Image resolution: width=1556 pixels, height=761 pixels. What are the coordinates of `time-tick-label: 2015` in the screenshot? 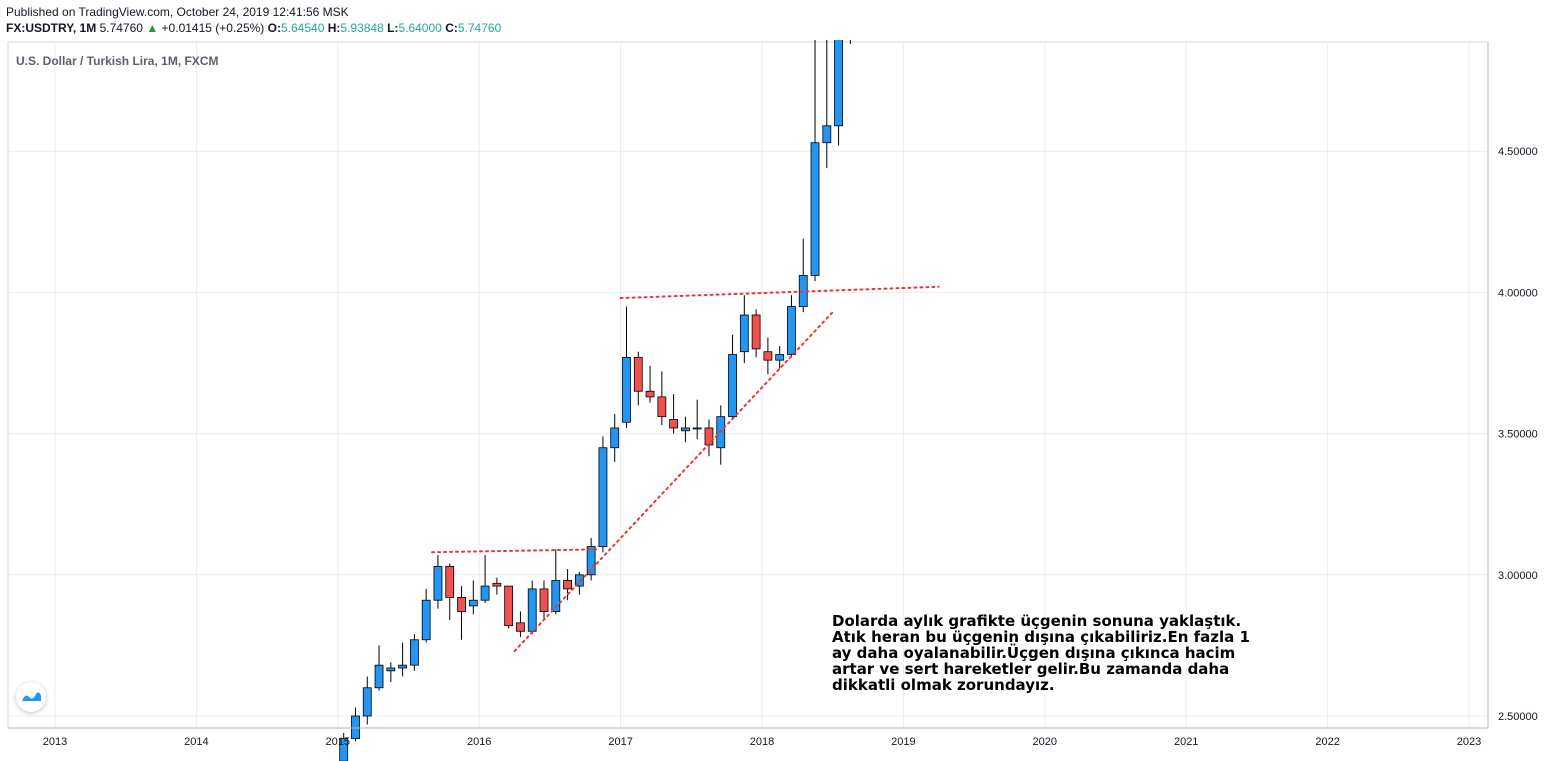 It's located at (338, 742).